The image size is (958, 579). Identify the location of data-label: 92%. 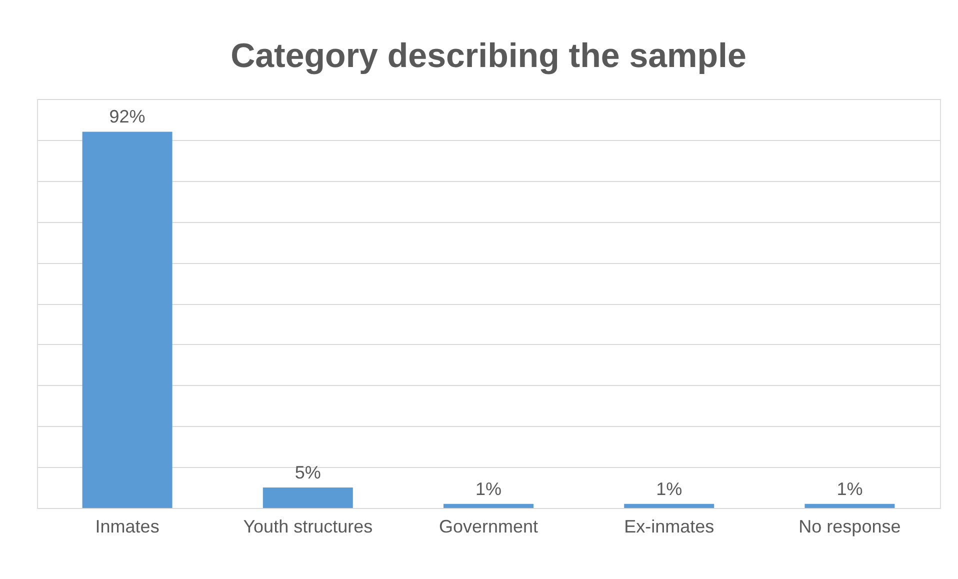
(127, 116).